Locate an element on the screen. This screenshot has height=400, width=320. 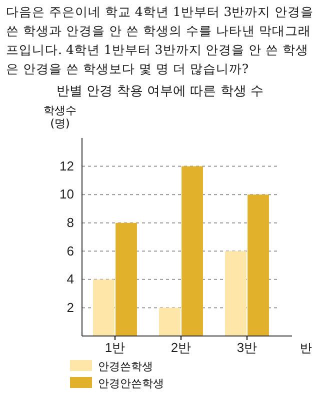
x-tick-label: 1반 is located at coordinates (115, 348).